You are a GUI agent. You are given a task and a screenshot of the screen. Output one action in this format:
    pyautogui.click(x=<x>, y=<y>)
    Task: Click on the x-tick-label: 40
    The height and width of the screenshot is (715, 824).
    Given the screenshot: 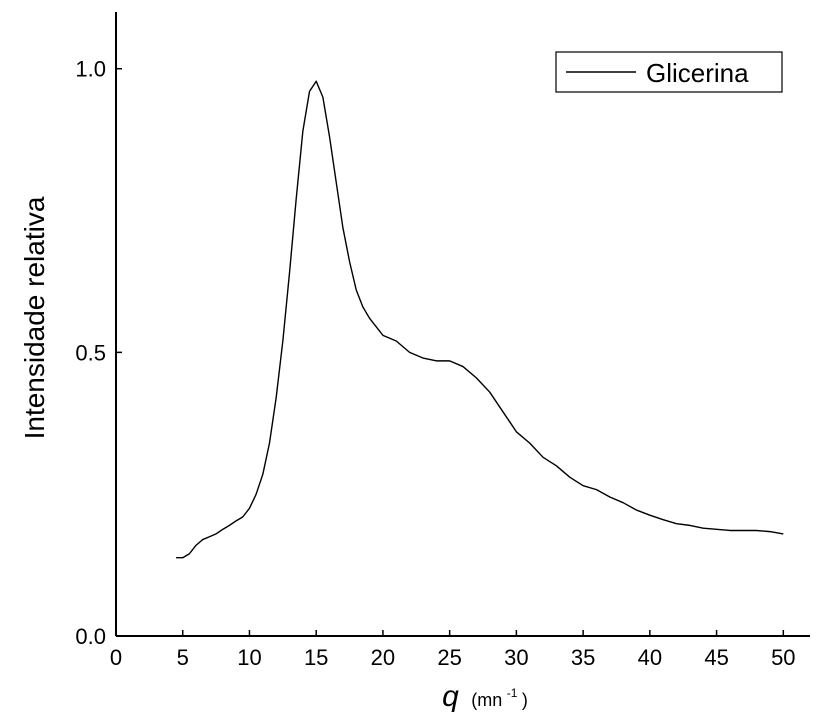 What is the action you would take?
    pyautogui.click(x=650, y=657)
    